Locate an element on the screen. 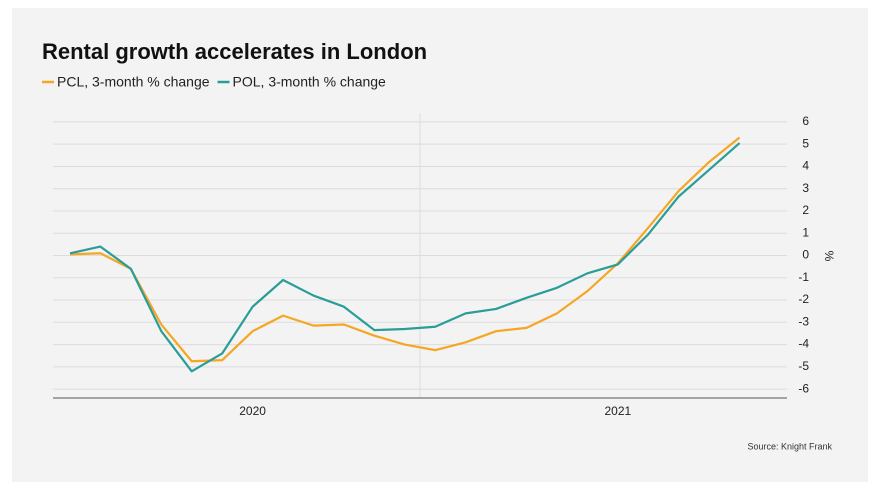 This screenshot has width=872, height=490. y-tick-label: -4 is located at coordinates (803, 344).